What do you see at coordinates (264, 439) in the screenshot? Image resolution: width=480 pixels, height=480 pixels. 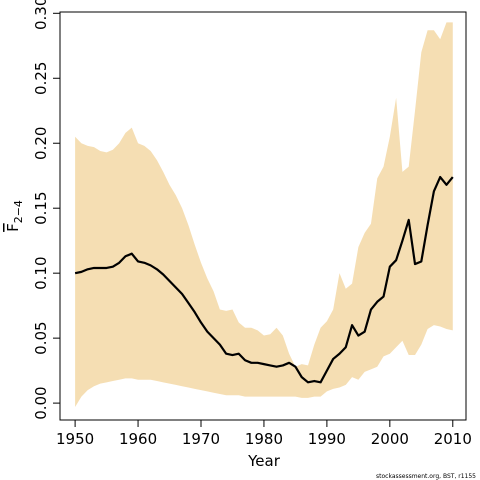 I see `x-tick-label: 1980` at bounding box center [264, 439].